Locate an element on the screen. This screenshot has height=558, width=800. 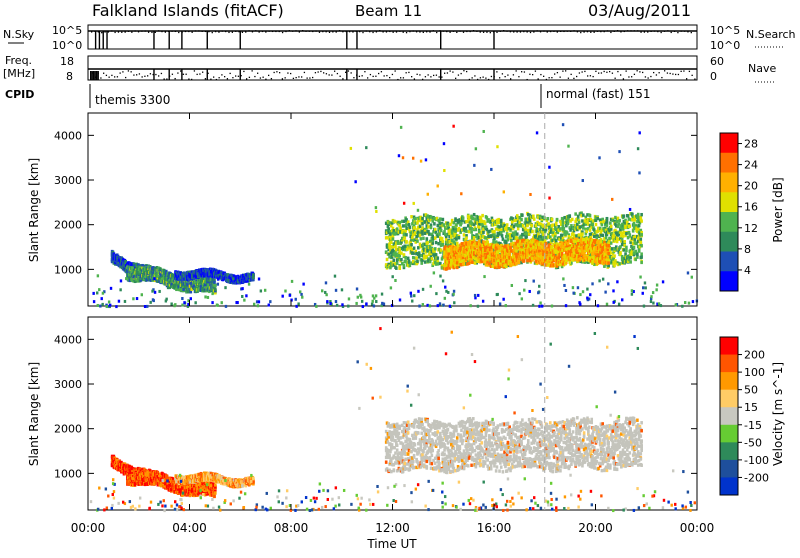
cpid-segment-1: themis 3300 is located at coordinates (132, 100).